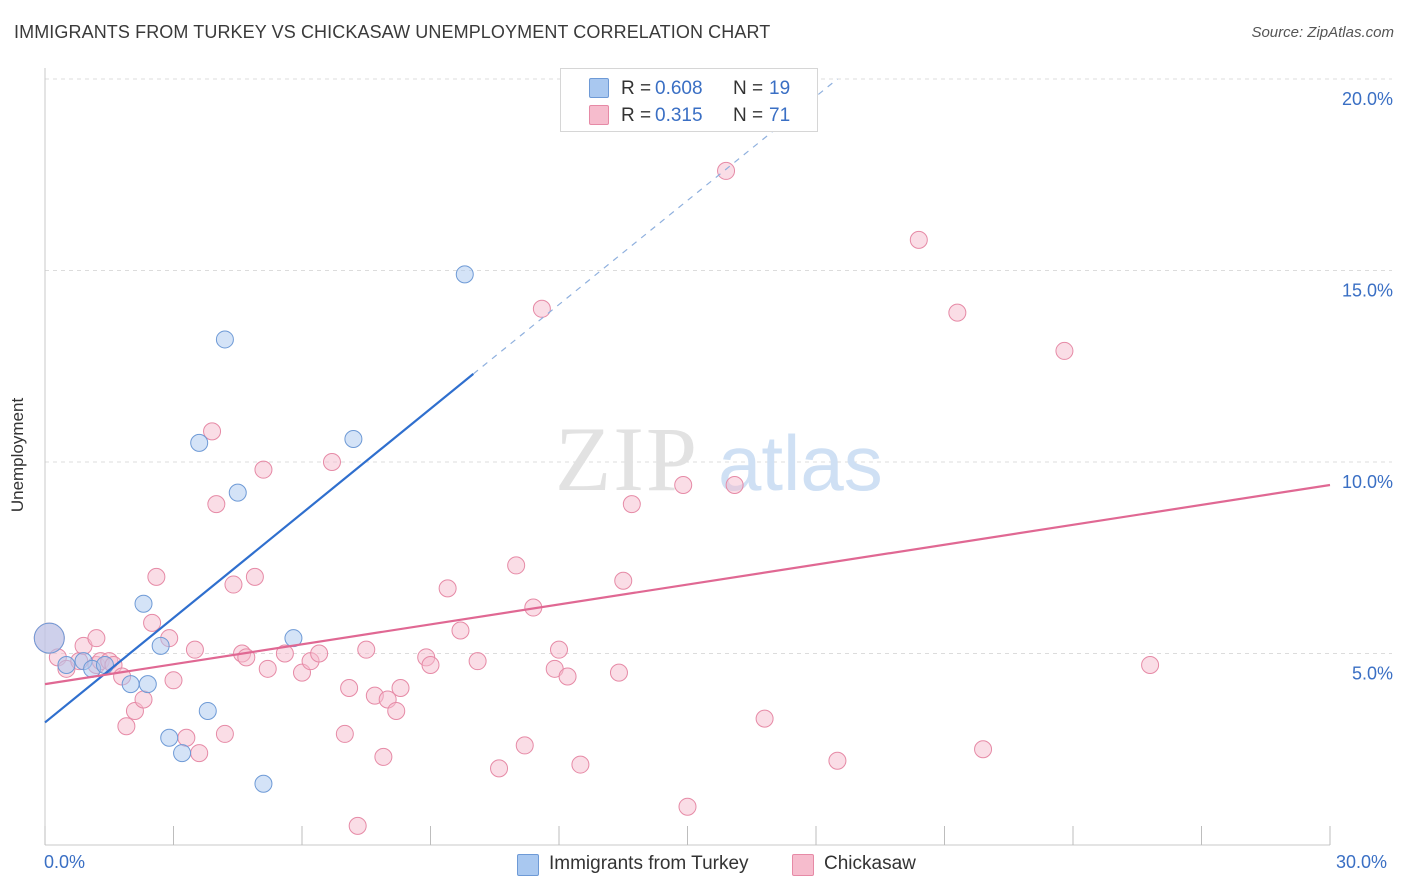 The height and width of the screenshot is (892, 1406). What do you see at coordinates (1367, 99) in the screenshot?
I see `y-tick-label: 20.0%` at bounding box center [1367, 99].